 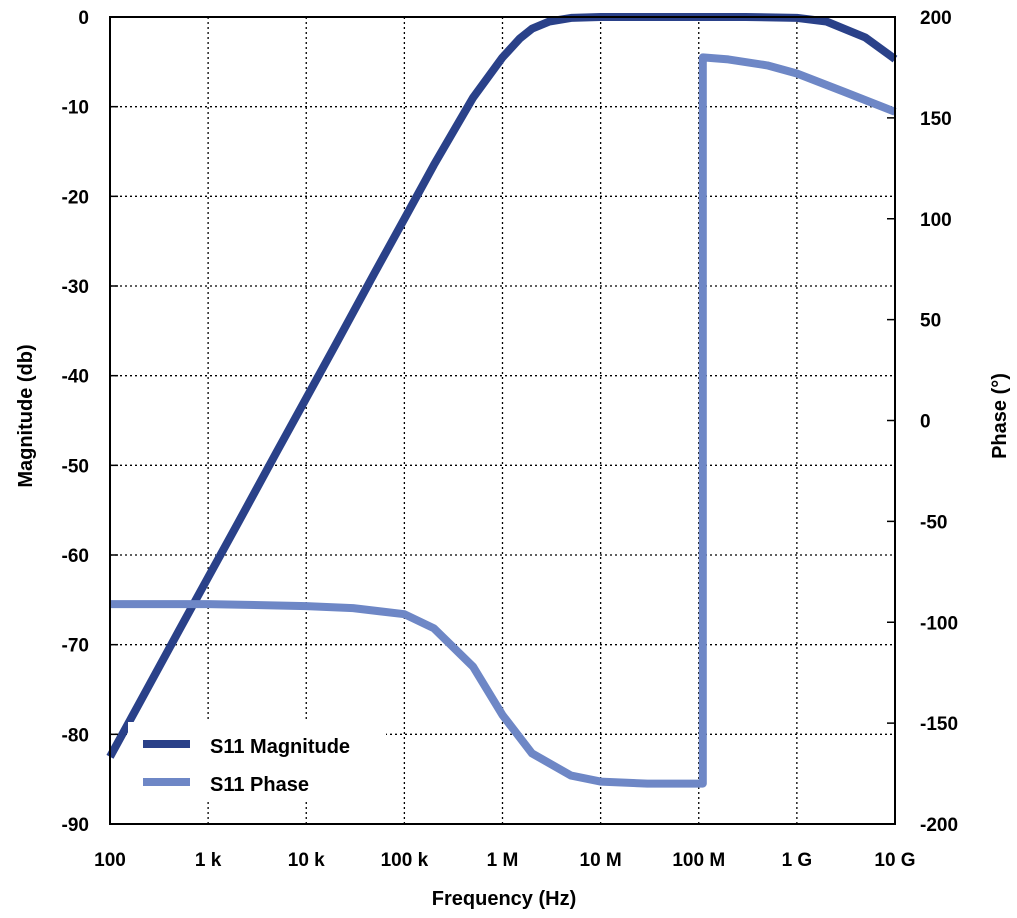 What do you see at coordinates (1000, 416) in the screenshot?
I see `y-axis-right-label: Phase (°)` at bounding box center [1000, 416].